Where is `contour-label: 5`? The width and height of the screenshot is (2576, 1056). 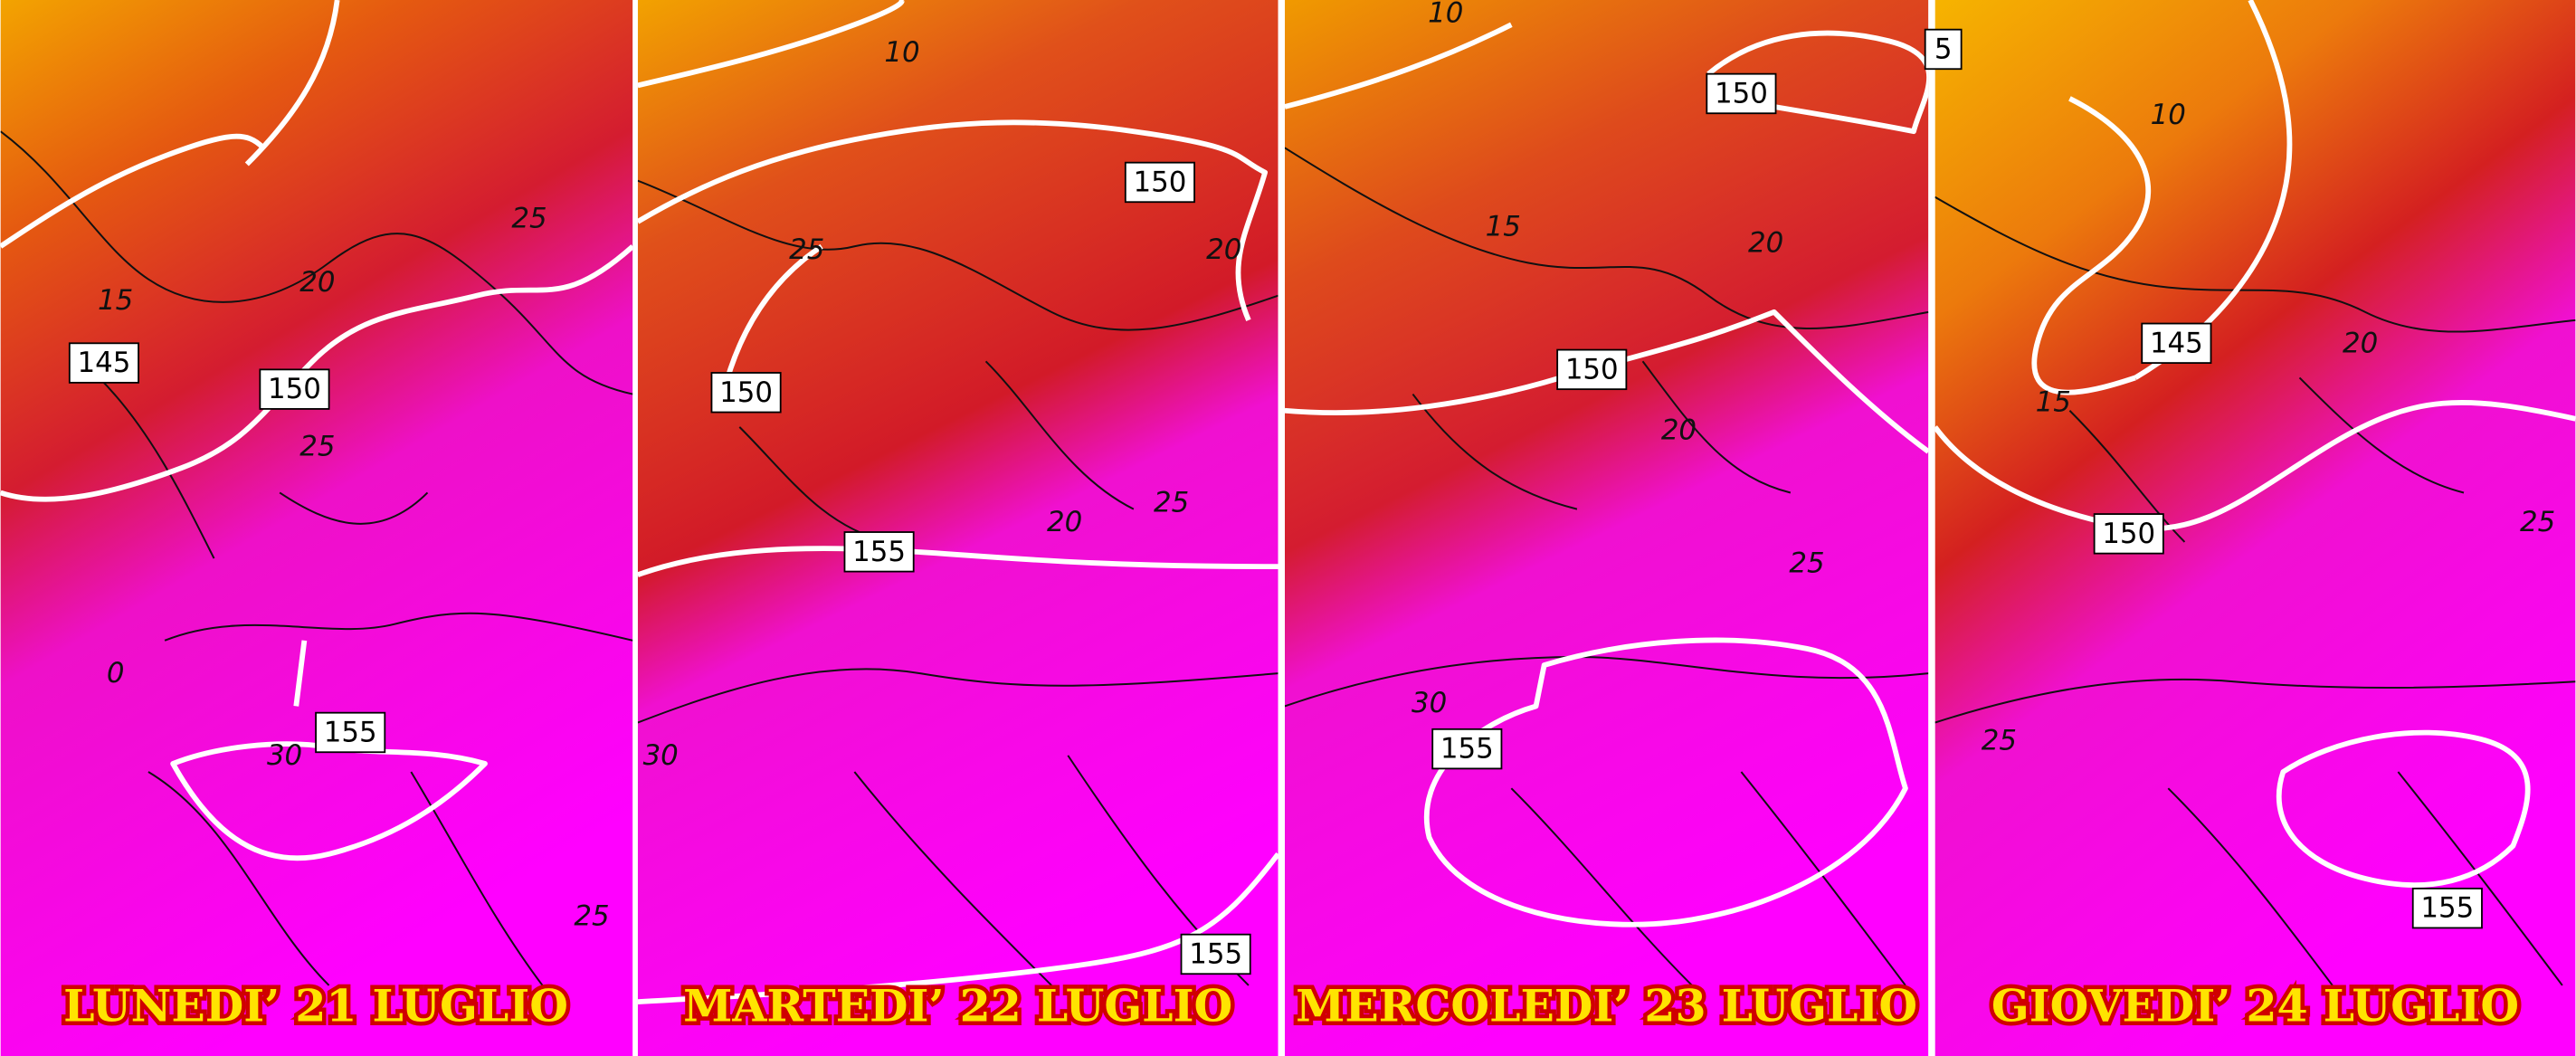 contour-label: 5 is located at coordinates (1944, 49).